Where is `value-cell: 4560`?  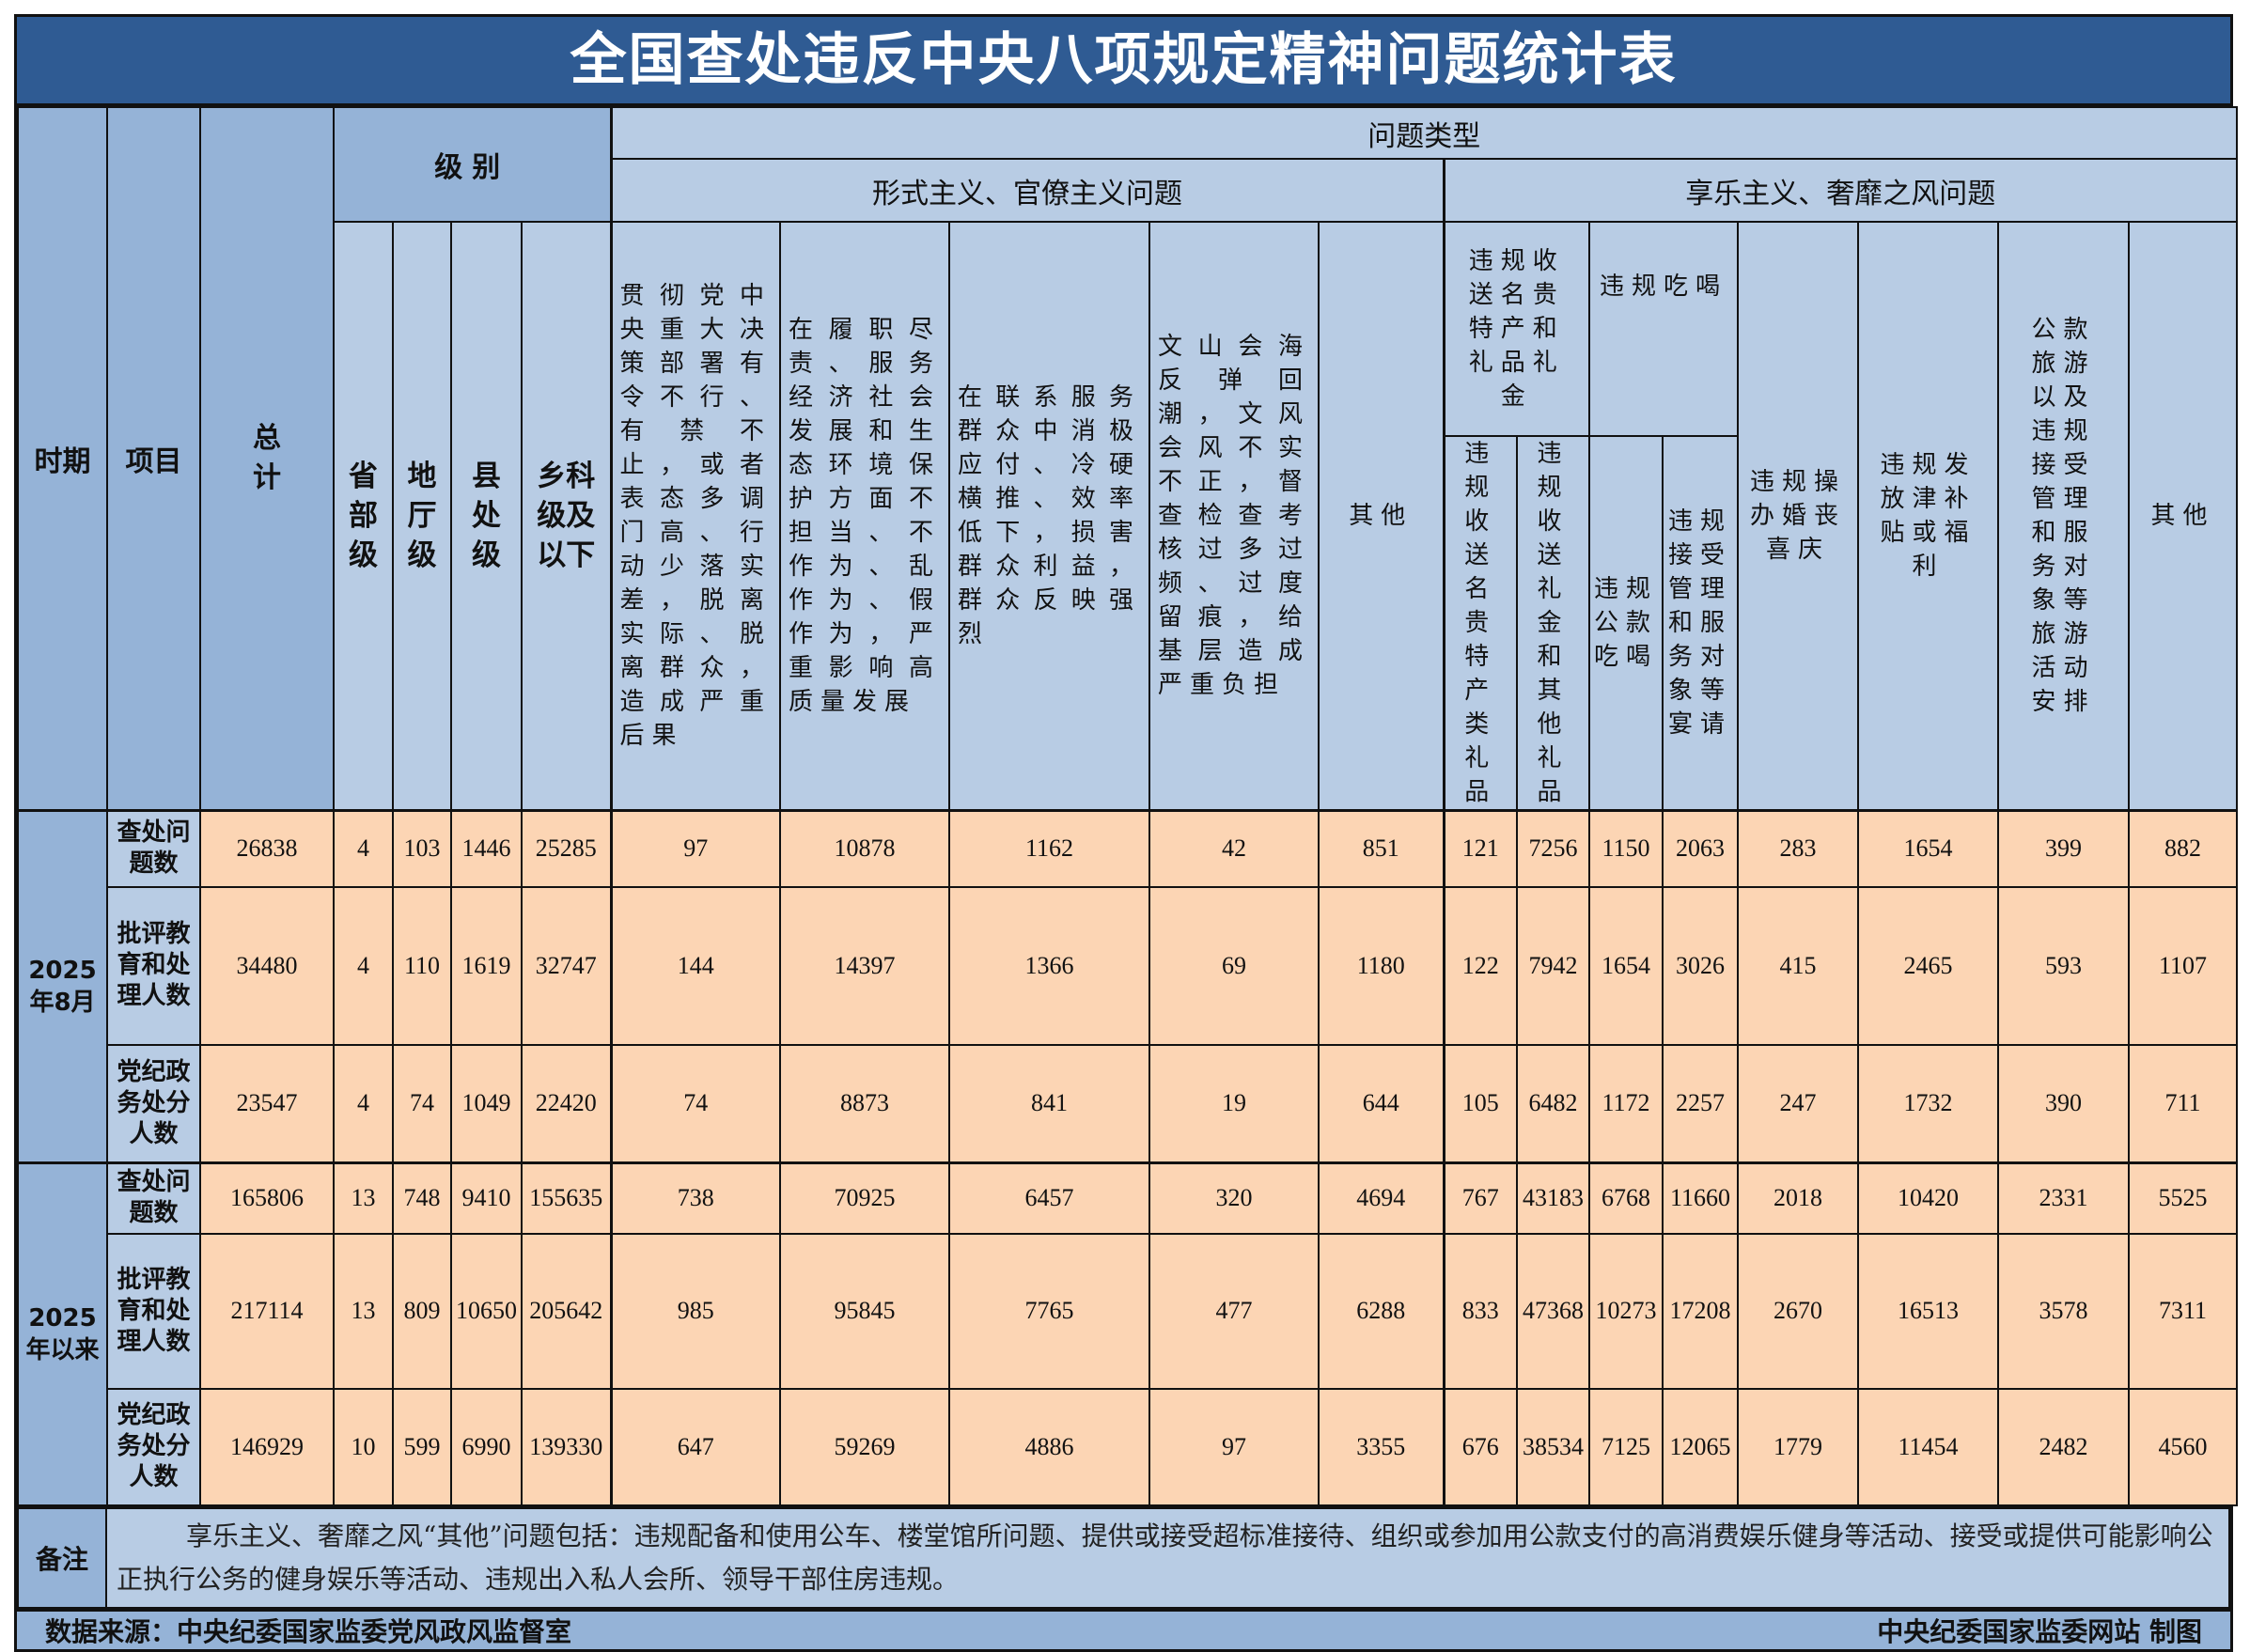
value-cell: 4560 is located at coordinates (2183, 1446).